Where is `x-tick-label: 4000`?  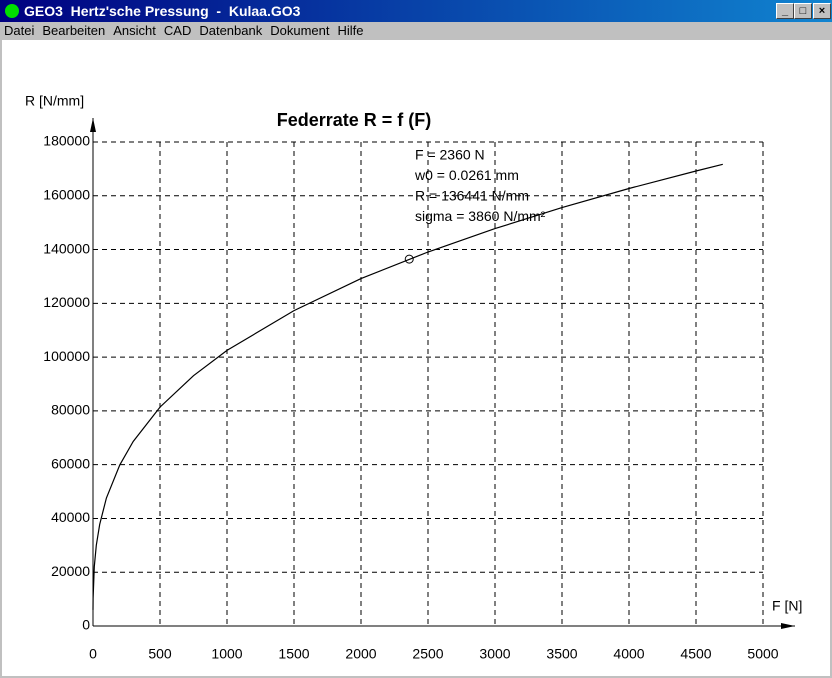
x-tick-label: 4000 is located at coordinates (628, 654).